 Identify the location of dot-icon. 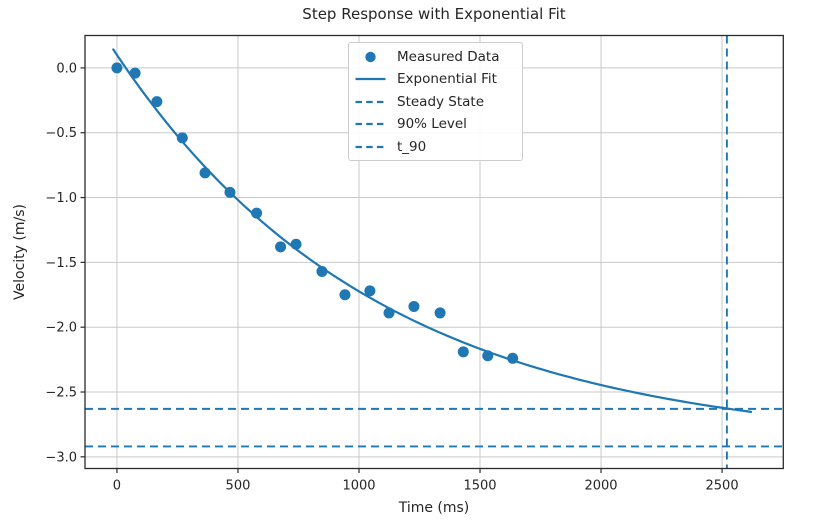
(370, 56).